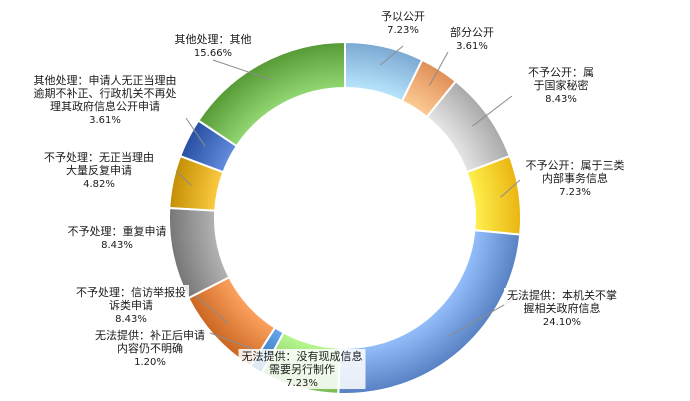 The width and height of the screenshot is (690, 401). I want to click on slice-label-text-7-1: 诉类申请, so click(131, 305).